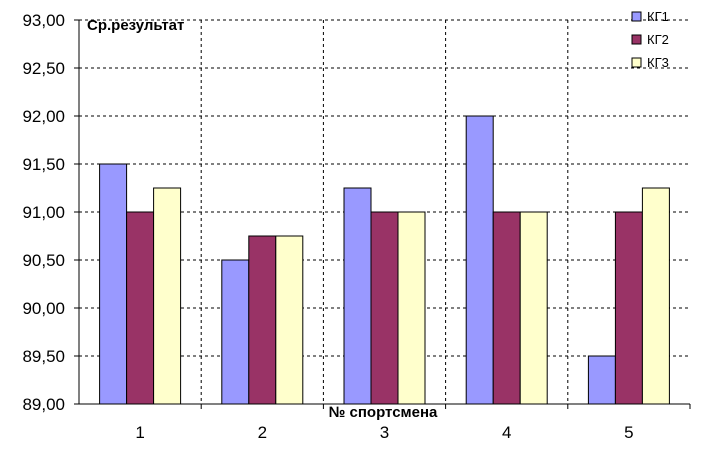 The width and height of the screenshot is (702, 451). What do you see at coordinates (43, 356) in the screenshot?
I see `y-tick-label: 89,50` at bounding box center [43, 356].